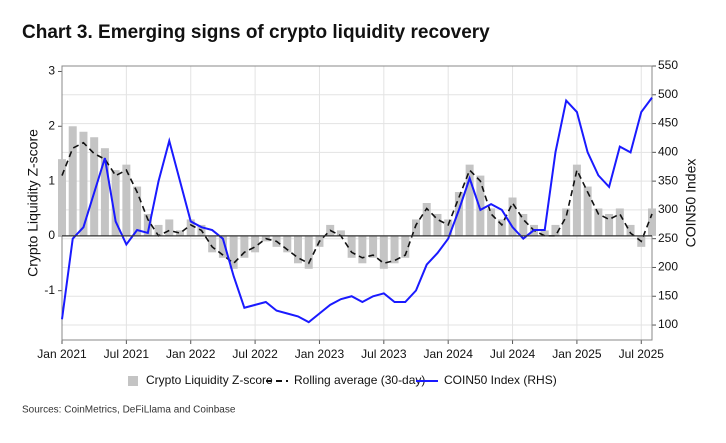 The height and width of the screenshot is (443, 726). Describe the element at coordinates (668, 94) in the screenshot. I see `y2-tick-label: 500` at that location.